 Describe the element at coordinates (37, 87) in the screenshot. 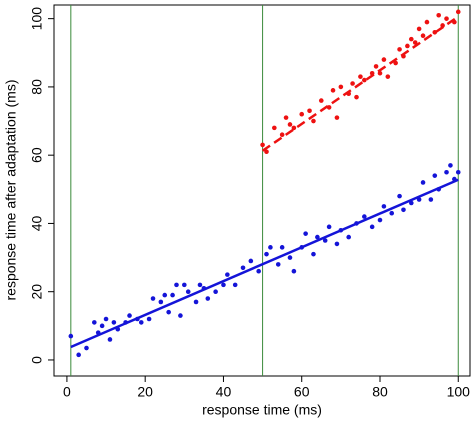

I see `y-tick-label: 80` at that location.